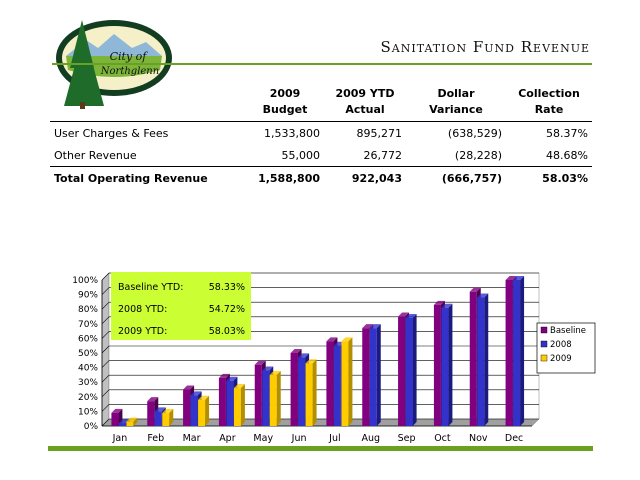  What do you see at coordinates (88, 296) in the screenshot?
I see `y-tick-label: 90%` at bounding box center [88, 296].